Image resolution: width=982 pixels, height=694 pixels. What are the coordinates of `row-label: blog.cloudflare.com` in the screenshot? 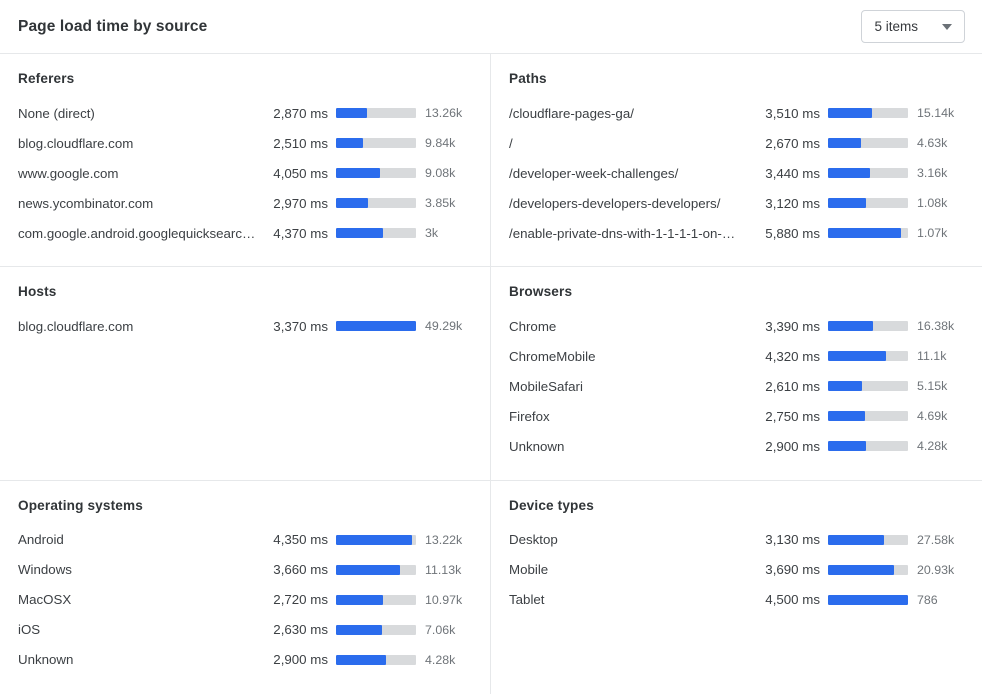 It's located at (76, 143).